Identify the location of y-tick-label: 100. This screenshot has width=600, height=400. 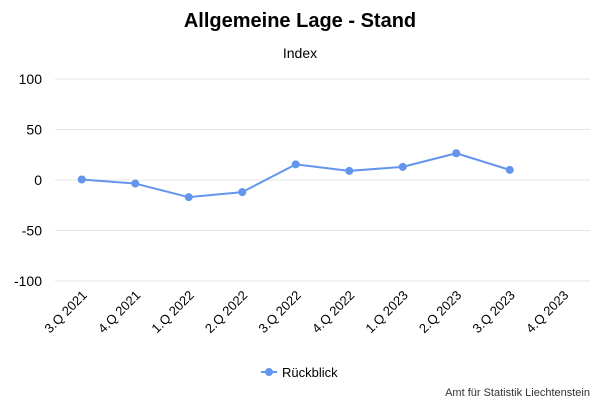
(31, 79).